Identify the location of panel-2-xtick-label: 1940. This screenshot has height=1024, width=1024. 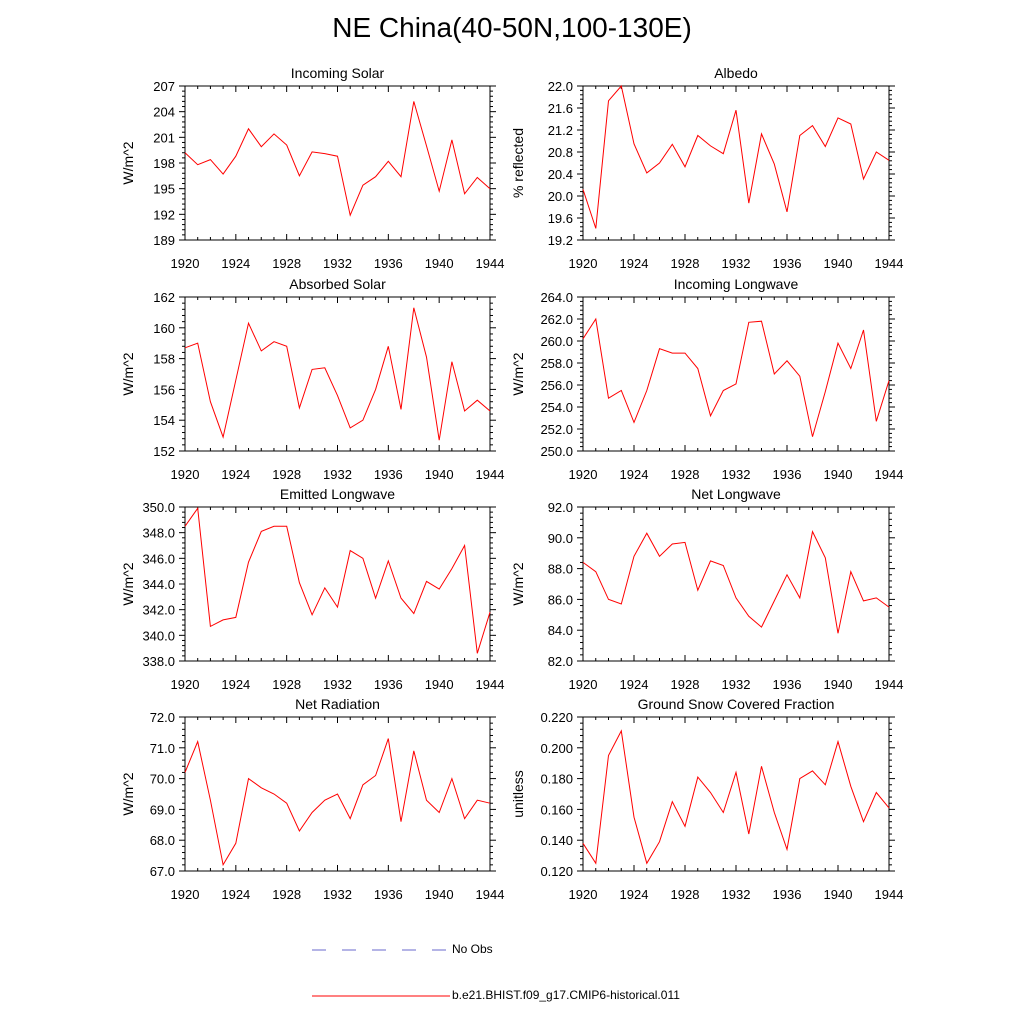
(838, 263).